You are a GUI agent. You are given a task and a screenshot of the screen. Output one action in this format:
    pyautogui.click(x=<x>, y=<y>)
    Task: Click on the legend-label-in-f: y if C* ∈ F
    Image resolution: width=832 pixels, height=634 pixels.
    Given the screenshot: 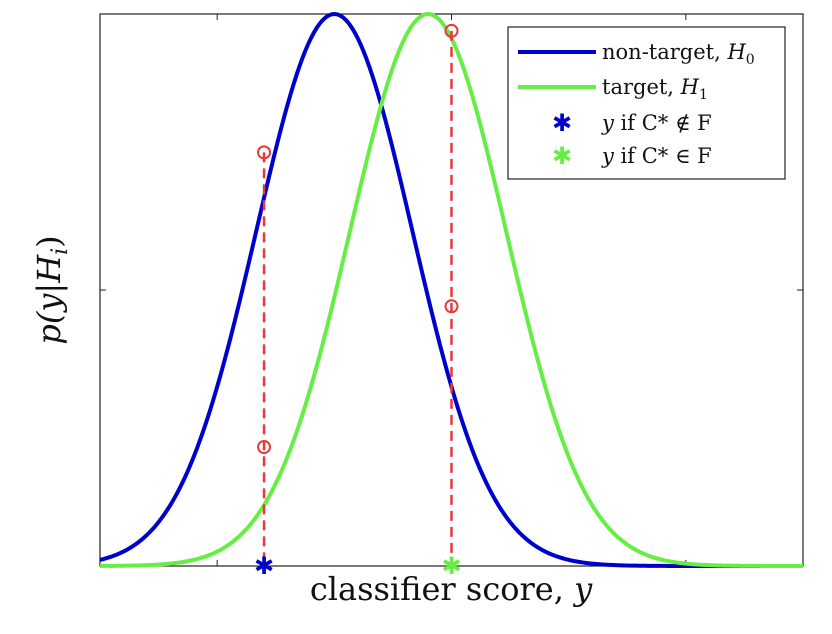 What is the action you would take?
    pyautogui.click(x=656, y=156)
    